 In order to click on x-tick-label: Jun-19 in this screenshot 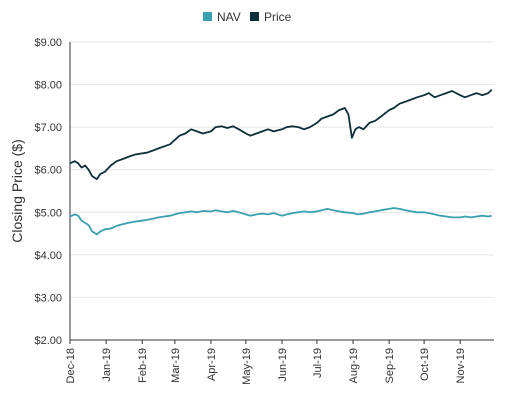, I will do `click(283, 365)`.